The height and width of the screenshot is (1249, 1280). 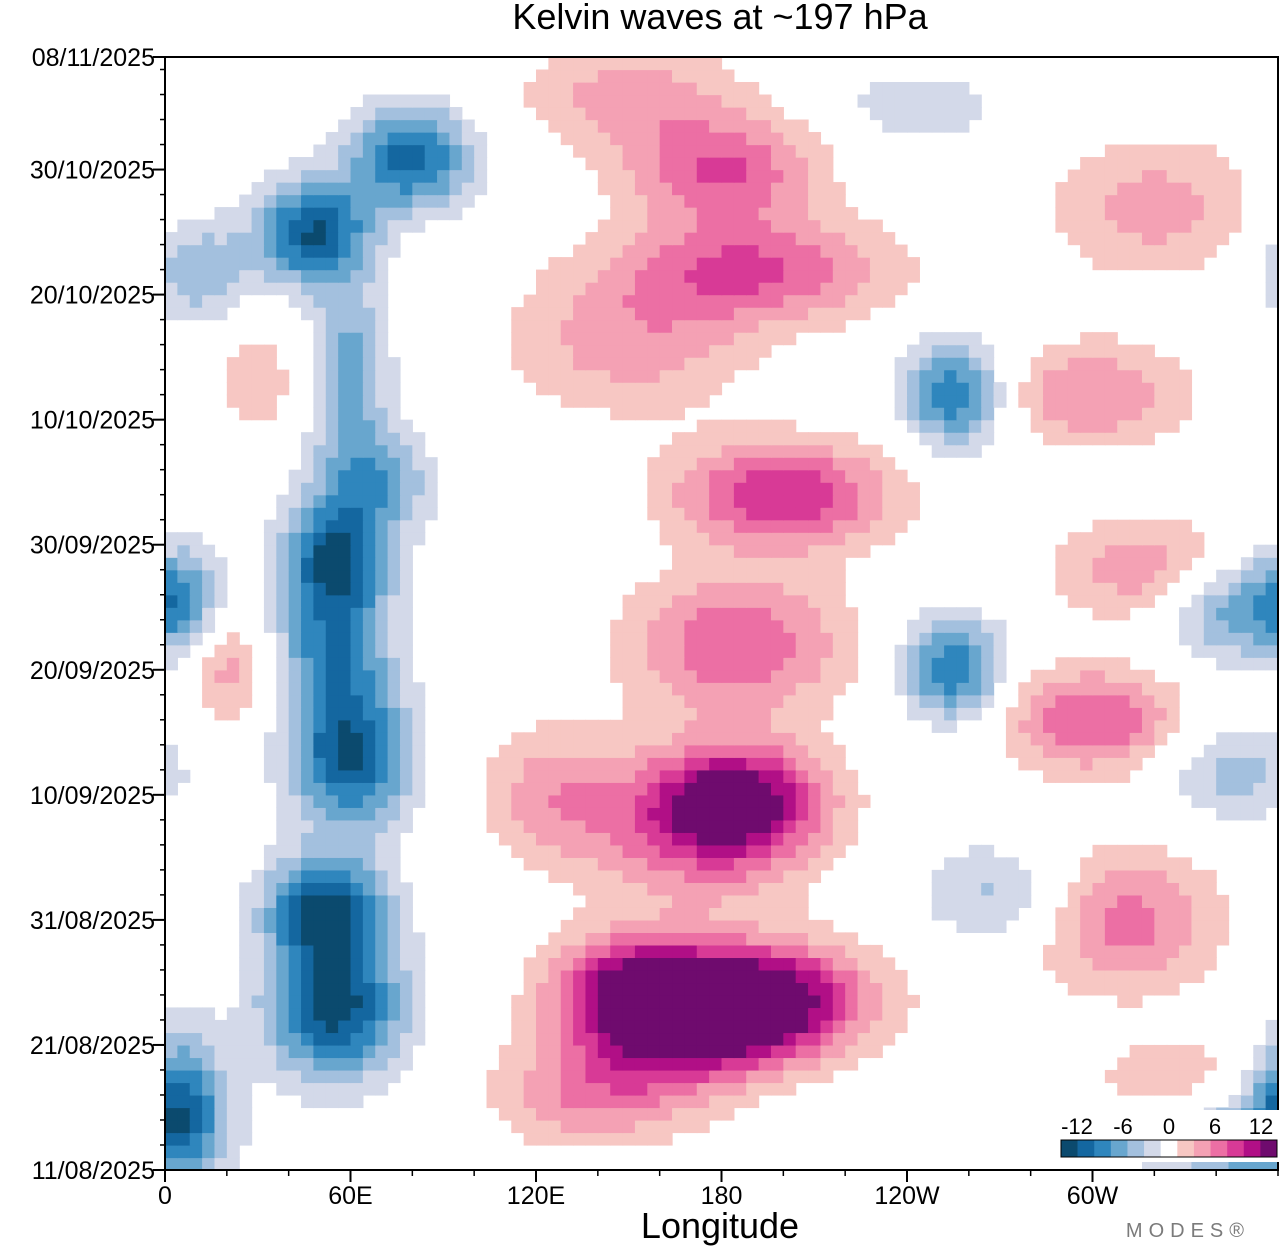 What do you see at coordinates (1168, 1136) in the screenshot?
I see `colorbar-legend: -12 -6 0 6 12` at bounding box center [1168, 1136].